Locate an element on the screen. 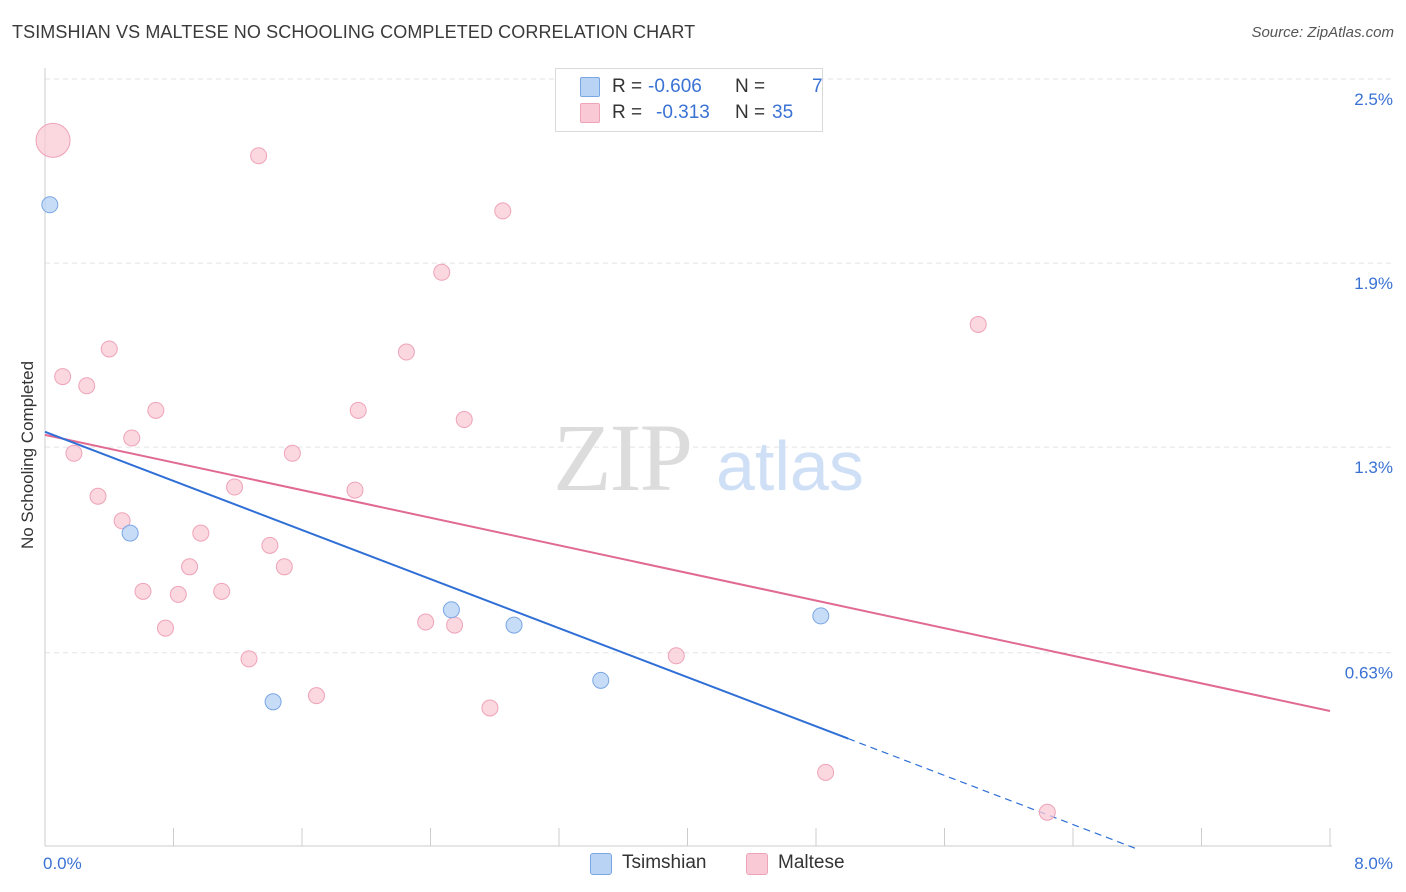  maltese-legend-swatch is located at coordinates (757, 864).